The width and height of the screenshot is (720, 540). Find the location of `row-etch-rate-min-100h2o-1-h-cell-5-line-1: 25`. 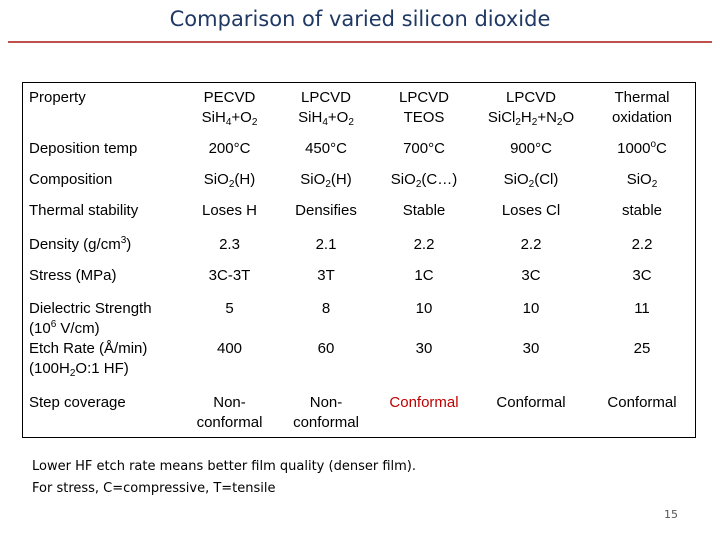

row-etch-rate-min-100h2o-1-h-cell-5-line-1: 25 is located at coordinates (642, 348).